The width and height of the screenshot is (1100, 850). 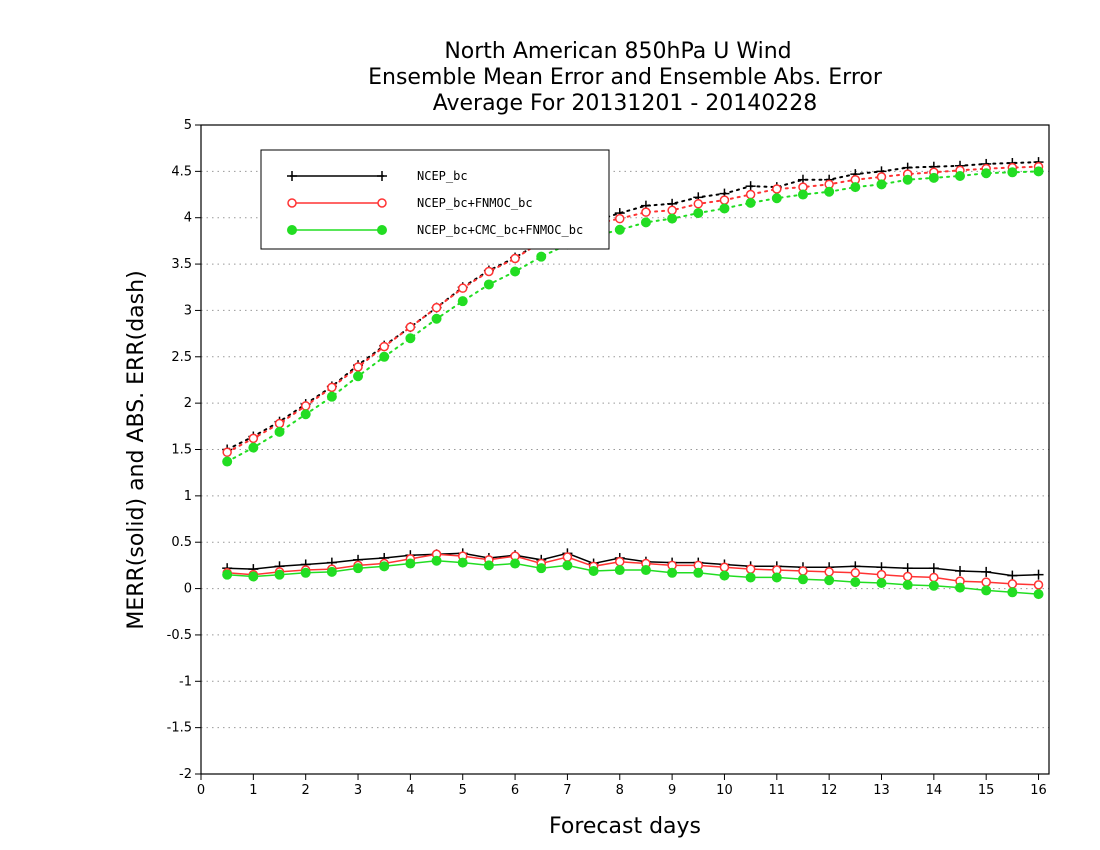 I want to click on x-tick-label: 13, so click(x=881, y=790).